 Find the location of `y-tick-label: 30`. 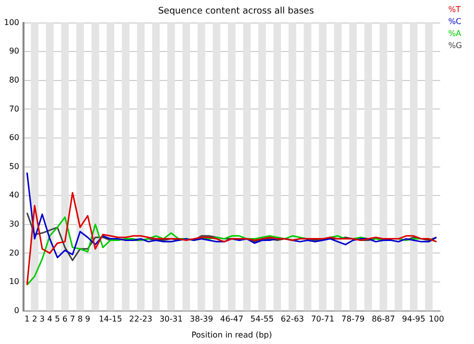

y-tick-label: 30 is located at coordinates (14, 223).